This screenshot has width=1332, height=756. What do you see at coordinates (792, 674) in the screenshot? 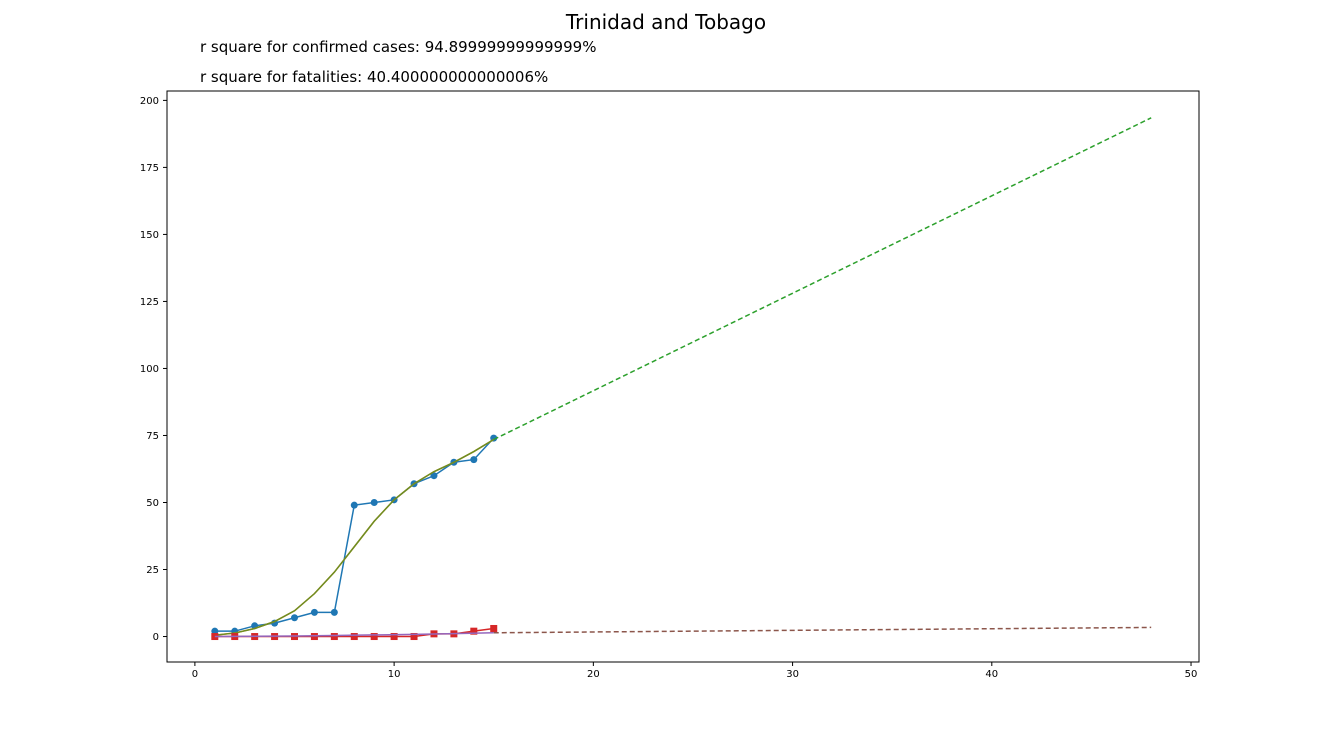
I see `x-tick-label: 30` at bounding box center [792, 674].